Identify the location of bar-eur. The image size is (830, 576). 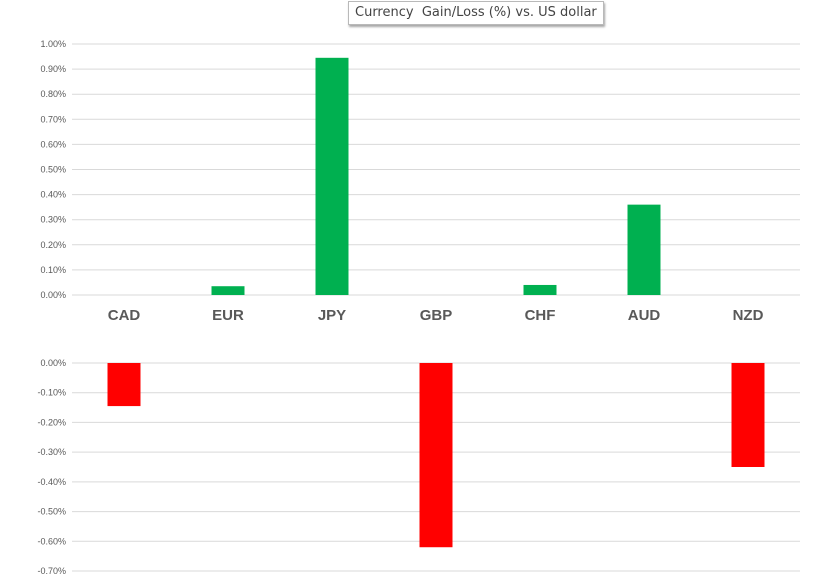
(228, 290).